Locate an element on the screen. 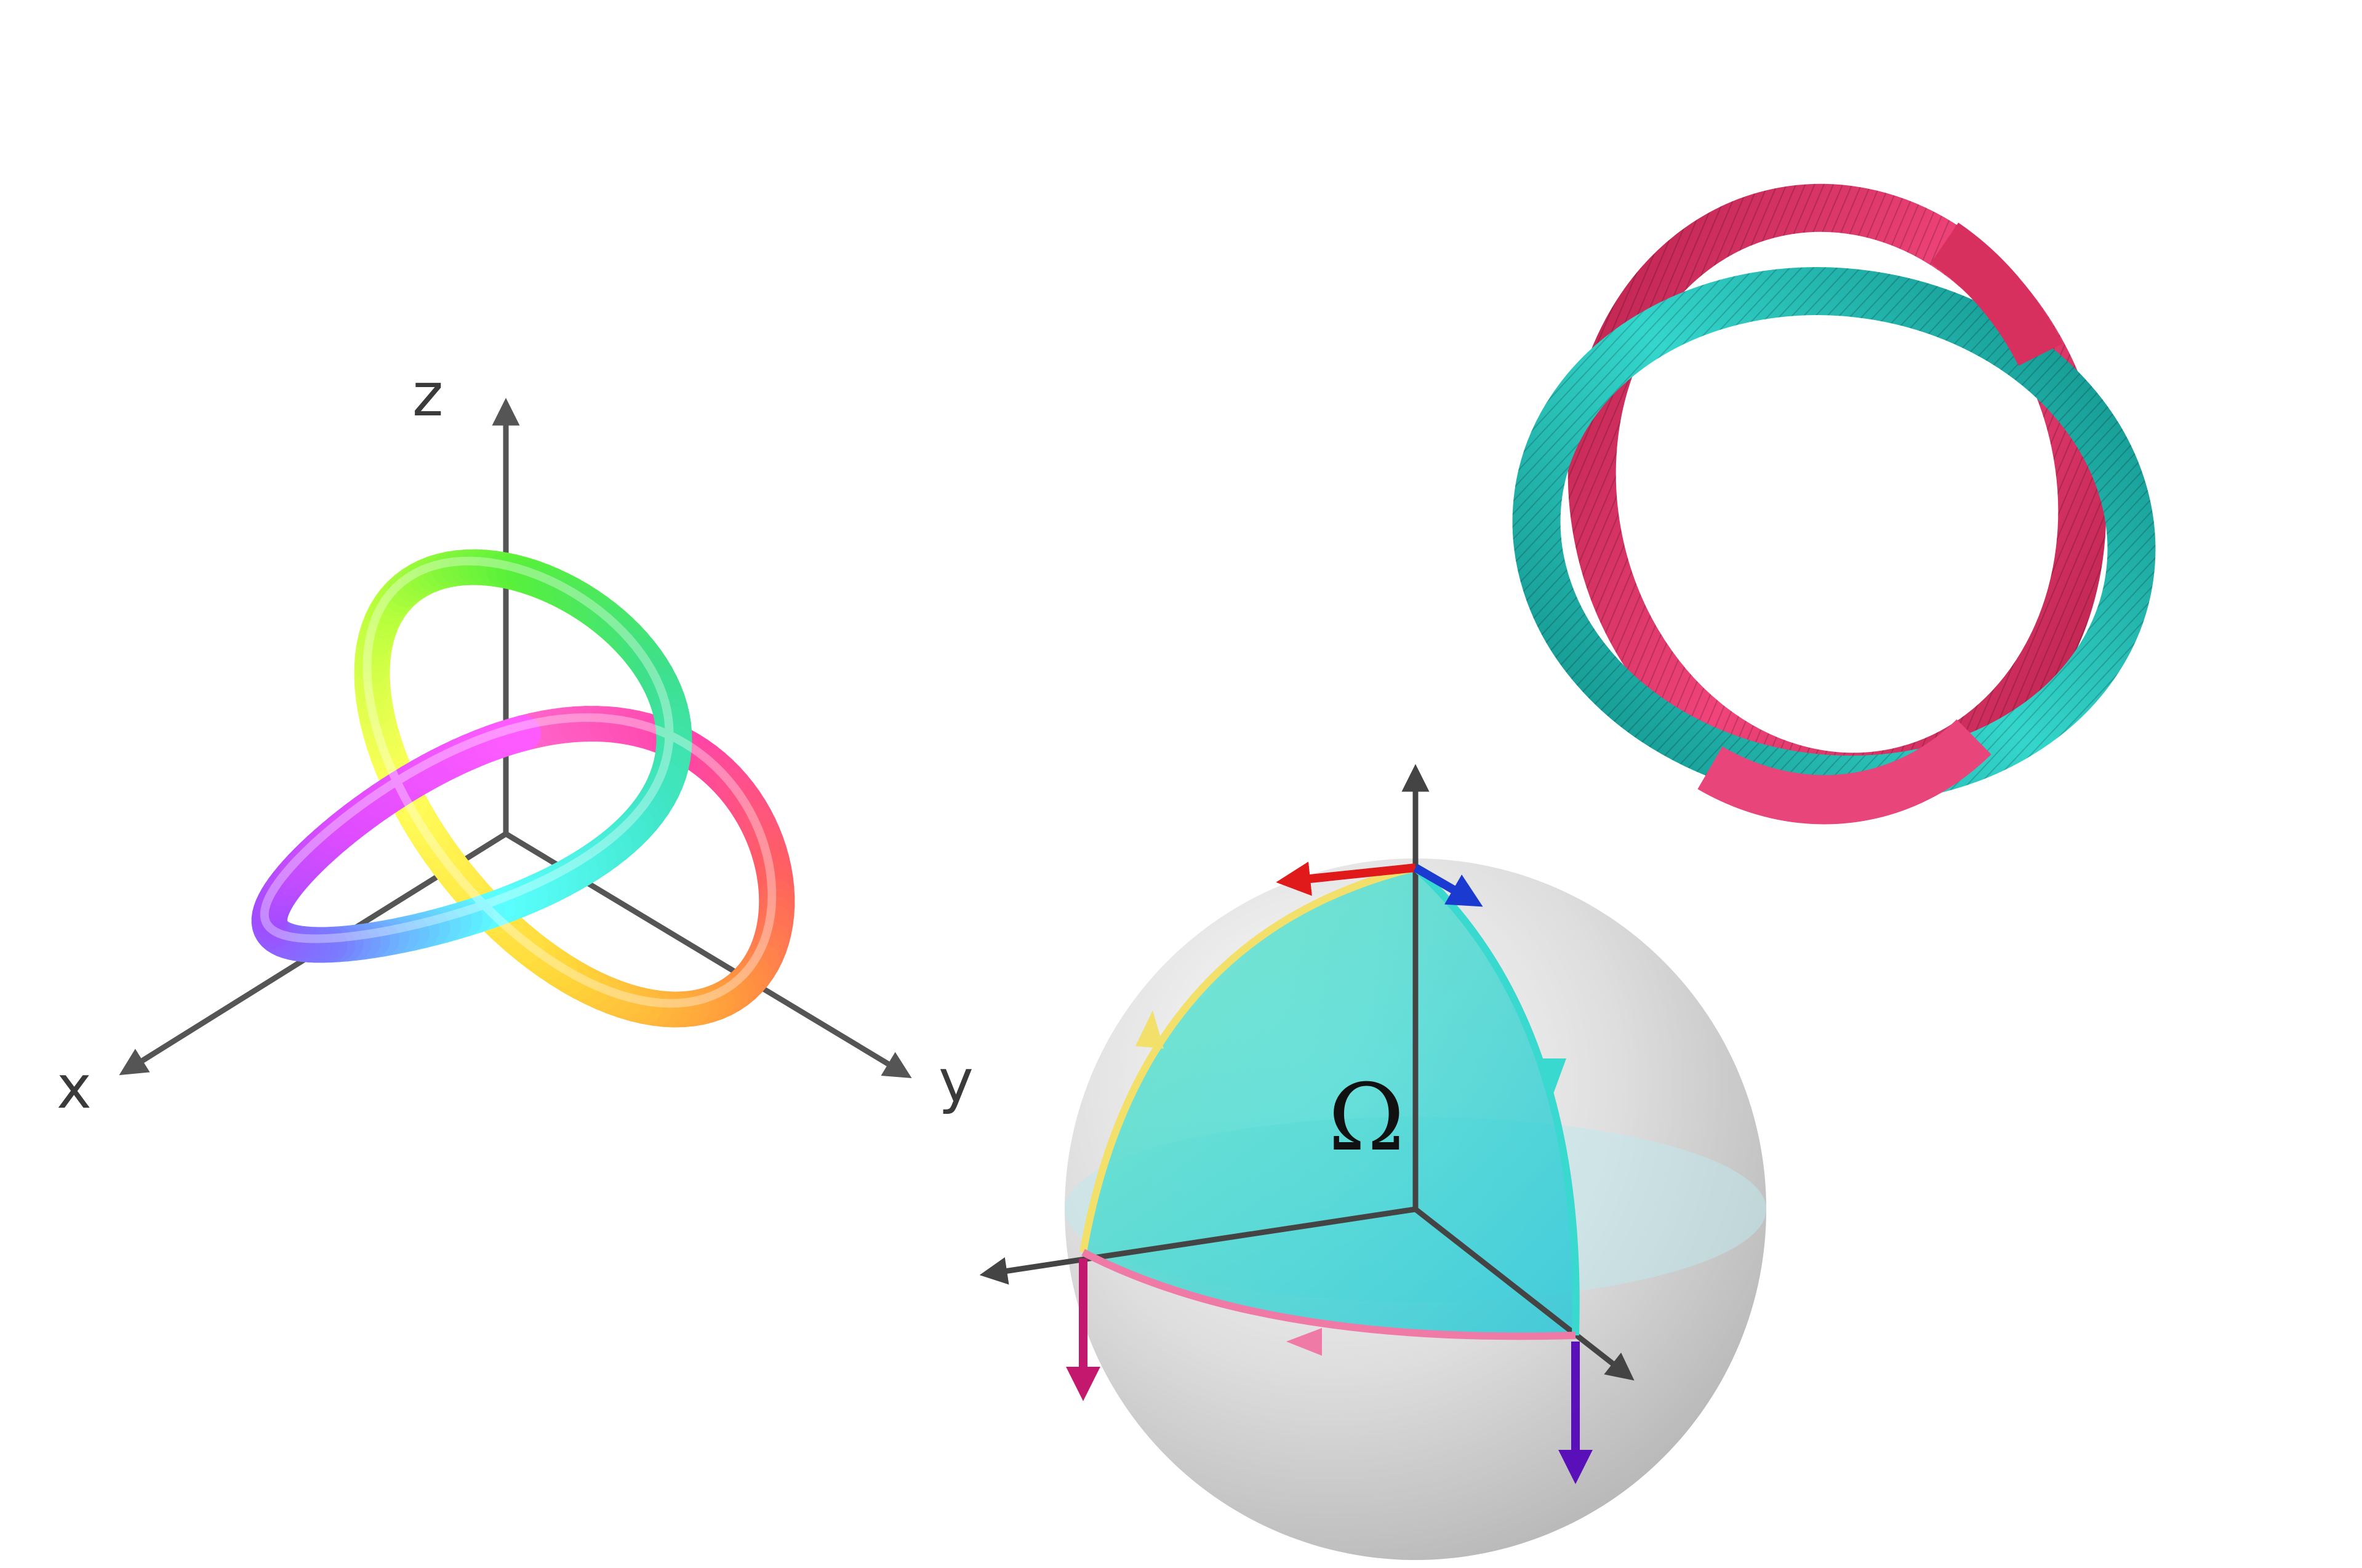  trefoil-knot-tube is located at coordinates (523, 788).